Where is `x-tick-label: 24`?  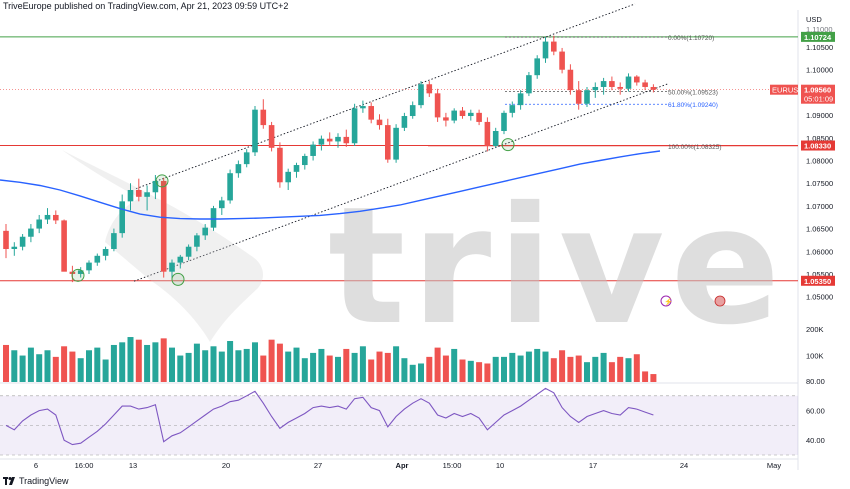
x-tick-label: 24 is located at coordinates (684, 465).